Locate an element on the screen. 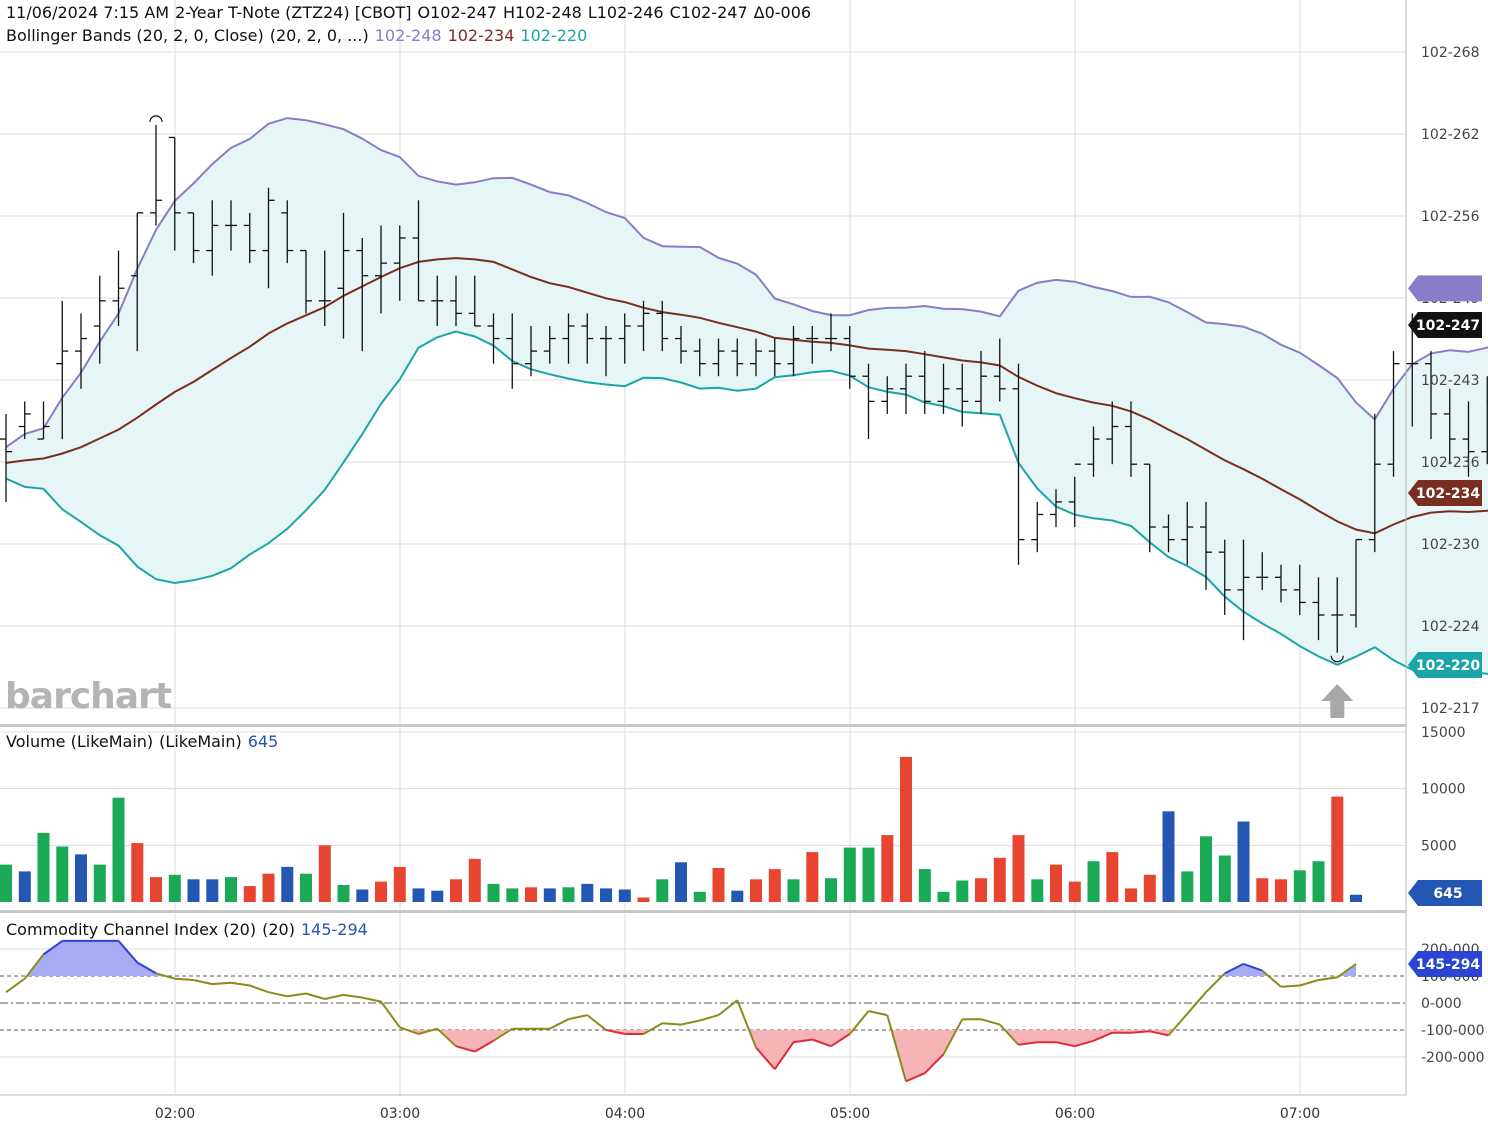  x-tick-label: 05:00 is located at coordinates (850, 1114).